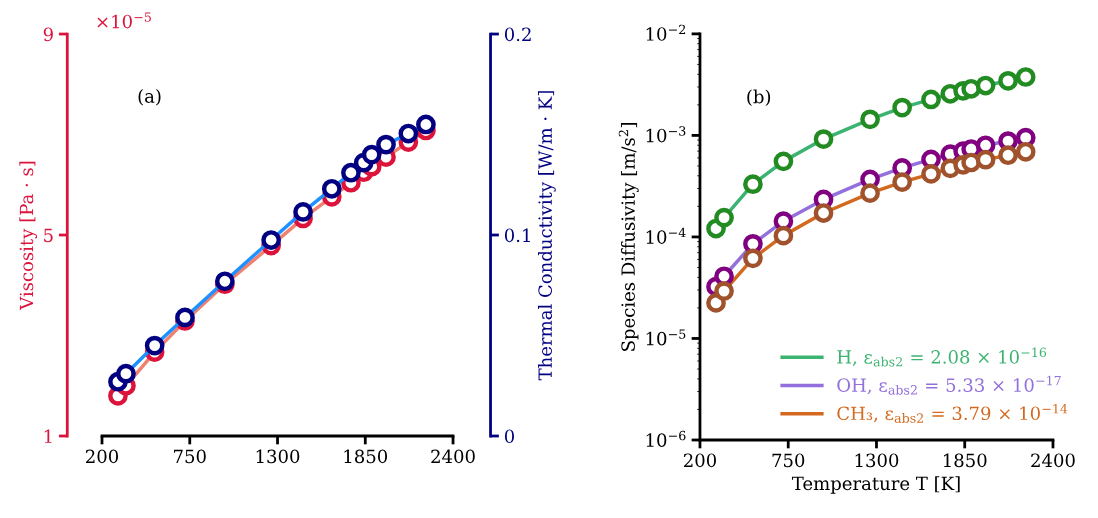  I want to click on annotation: (a), so click(149, 97).